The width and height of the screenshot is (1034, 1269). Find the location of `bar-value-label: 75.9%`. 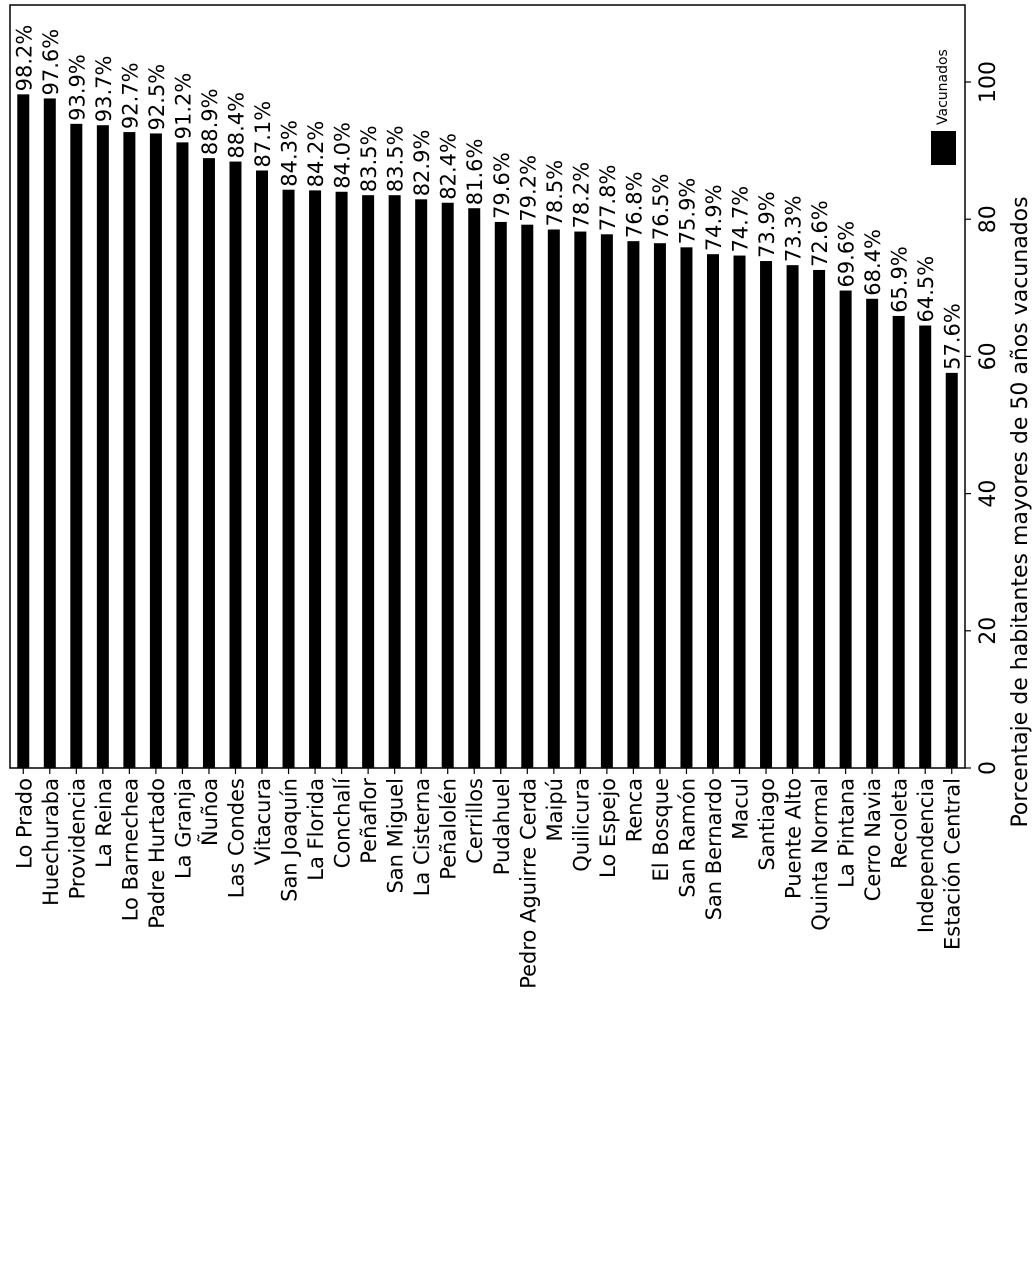

bar-value-label: 75.9% is located at coordinates (687, 211).